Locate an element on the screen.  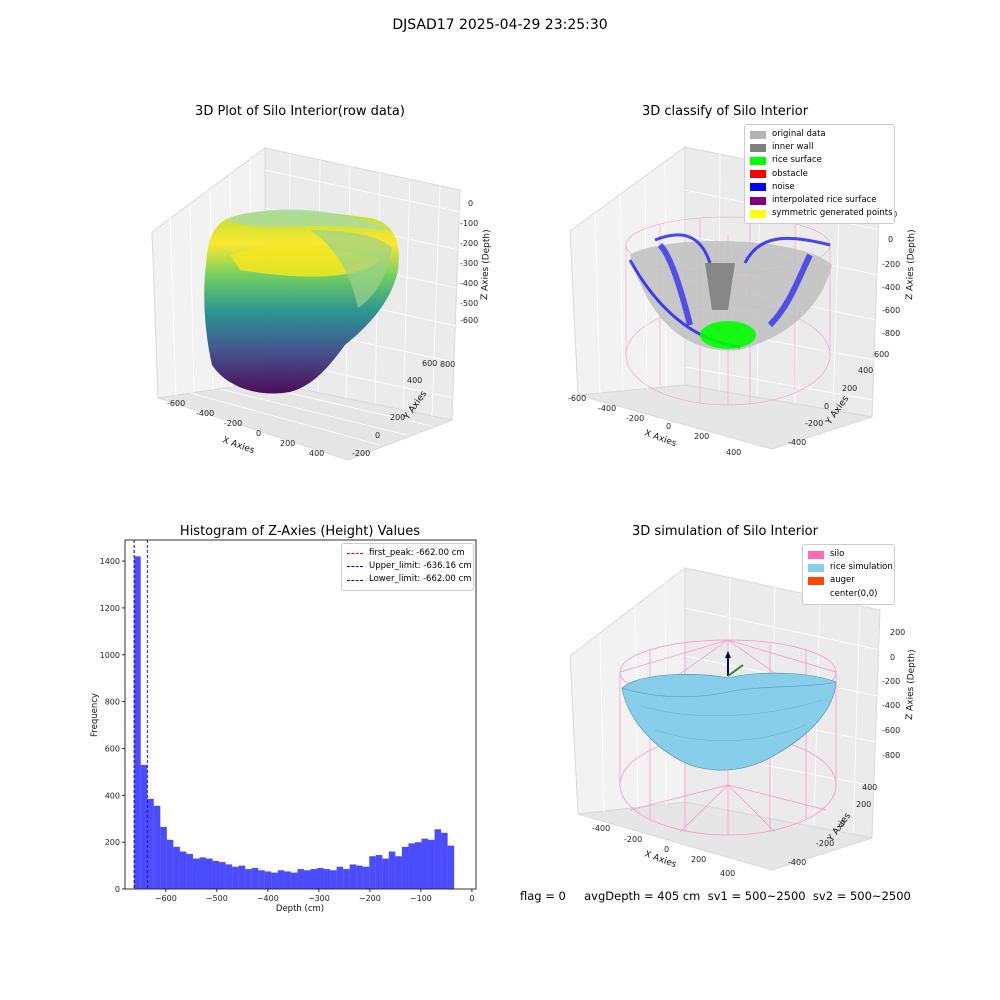
legend-entry: Lower_limit: -662.00 cm is located at coordinates (409, 579).